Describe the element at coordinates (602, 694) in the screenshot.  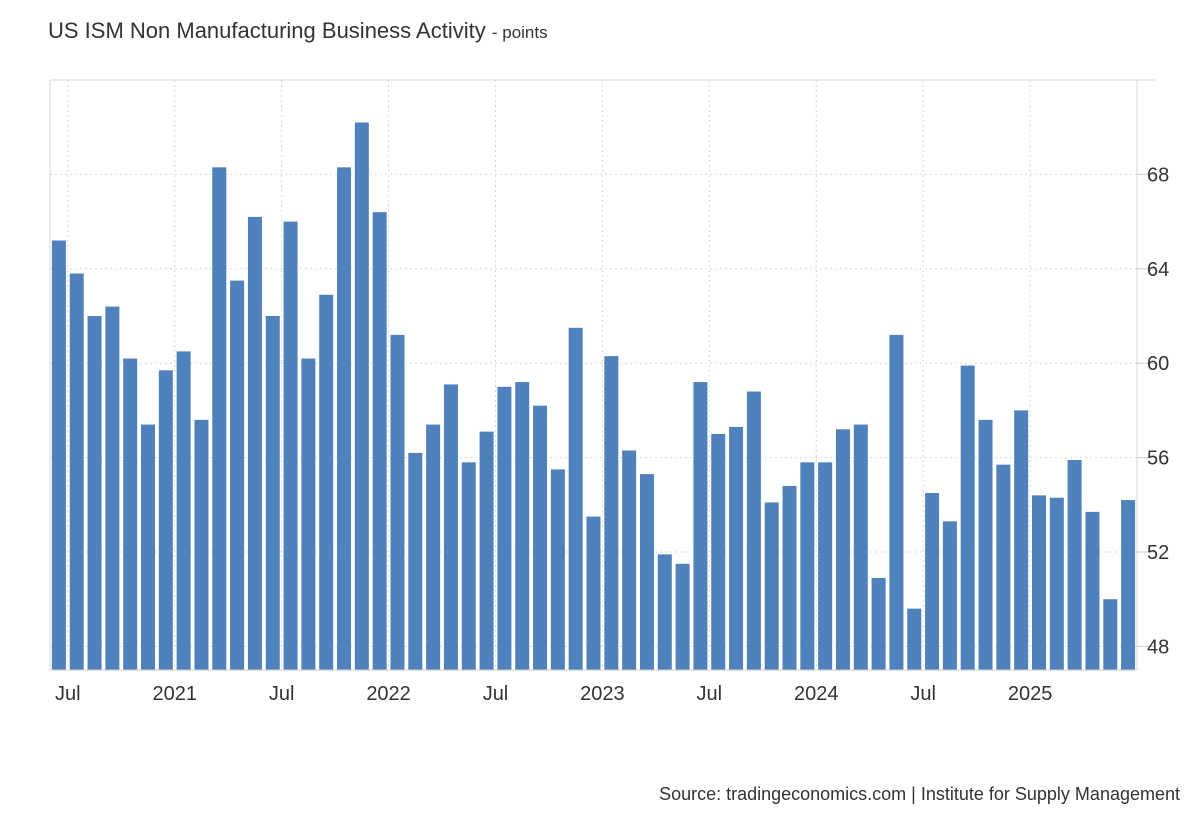
I see `x-tick-label: 2023` at that location.